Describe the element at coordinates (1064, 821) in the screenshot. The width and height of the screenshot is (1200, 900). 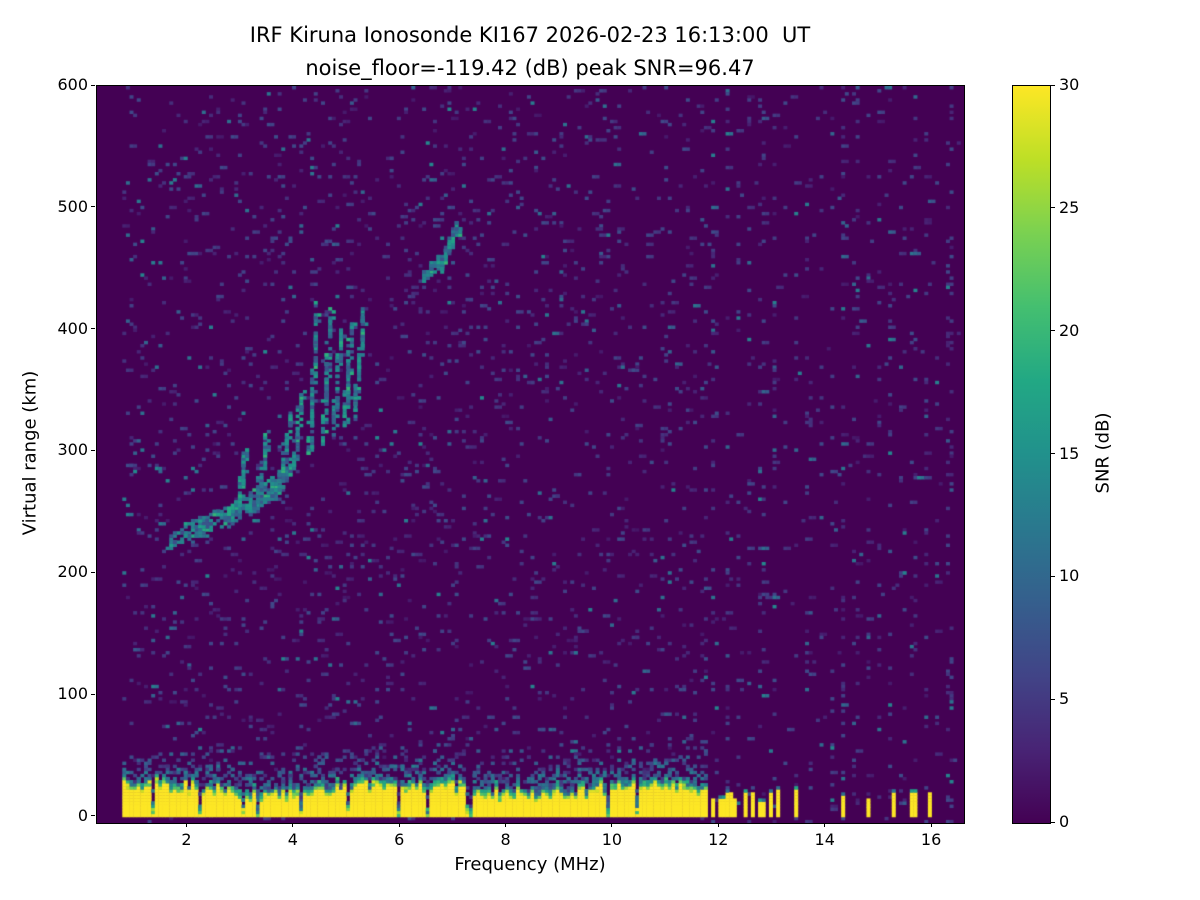
I see `colorbar-tick-label: 0` at that location.